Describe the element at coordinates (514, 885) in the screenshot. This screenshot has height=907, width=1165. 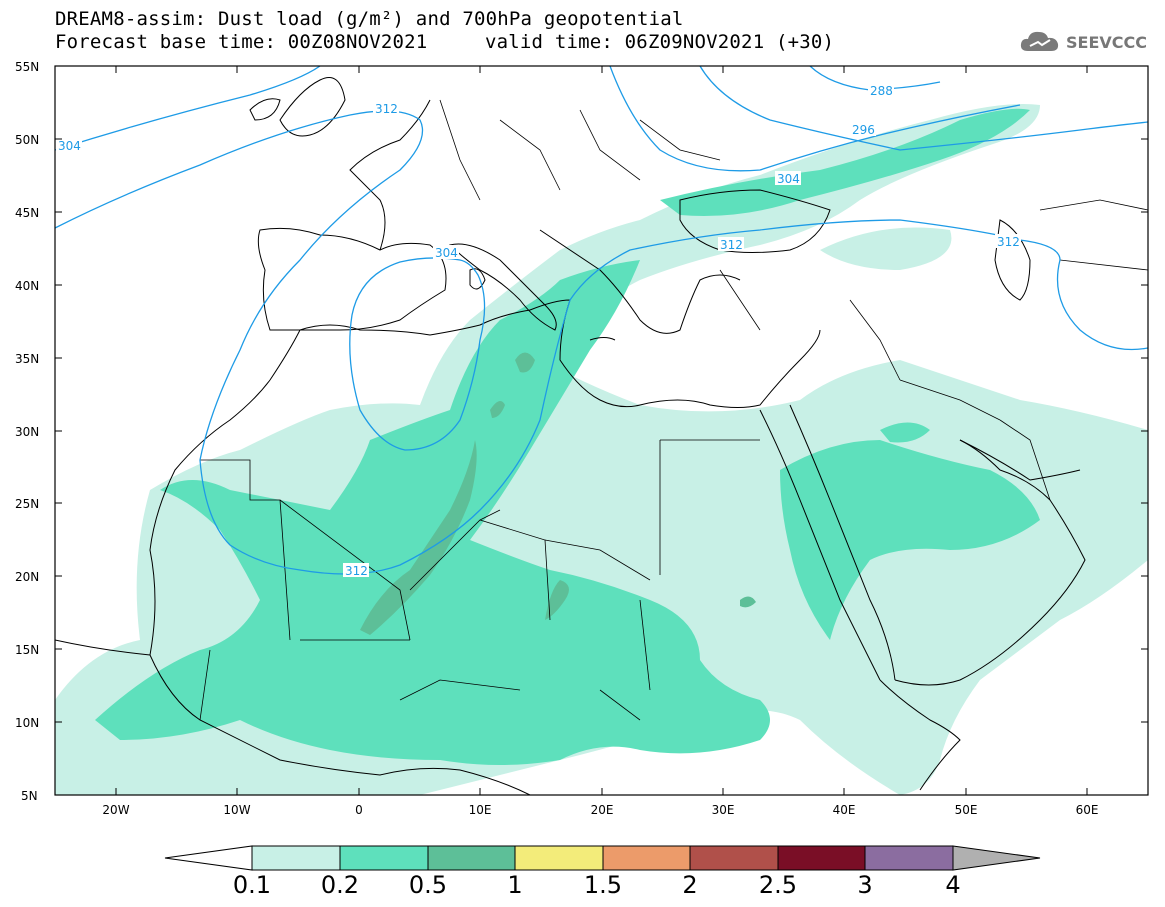
I see `colorbar-label-1: 1` at that location.